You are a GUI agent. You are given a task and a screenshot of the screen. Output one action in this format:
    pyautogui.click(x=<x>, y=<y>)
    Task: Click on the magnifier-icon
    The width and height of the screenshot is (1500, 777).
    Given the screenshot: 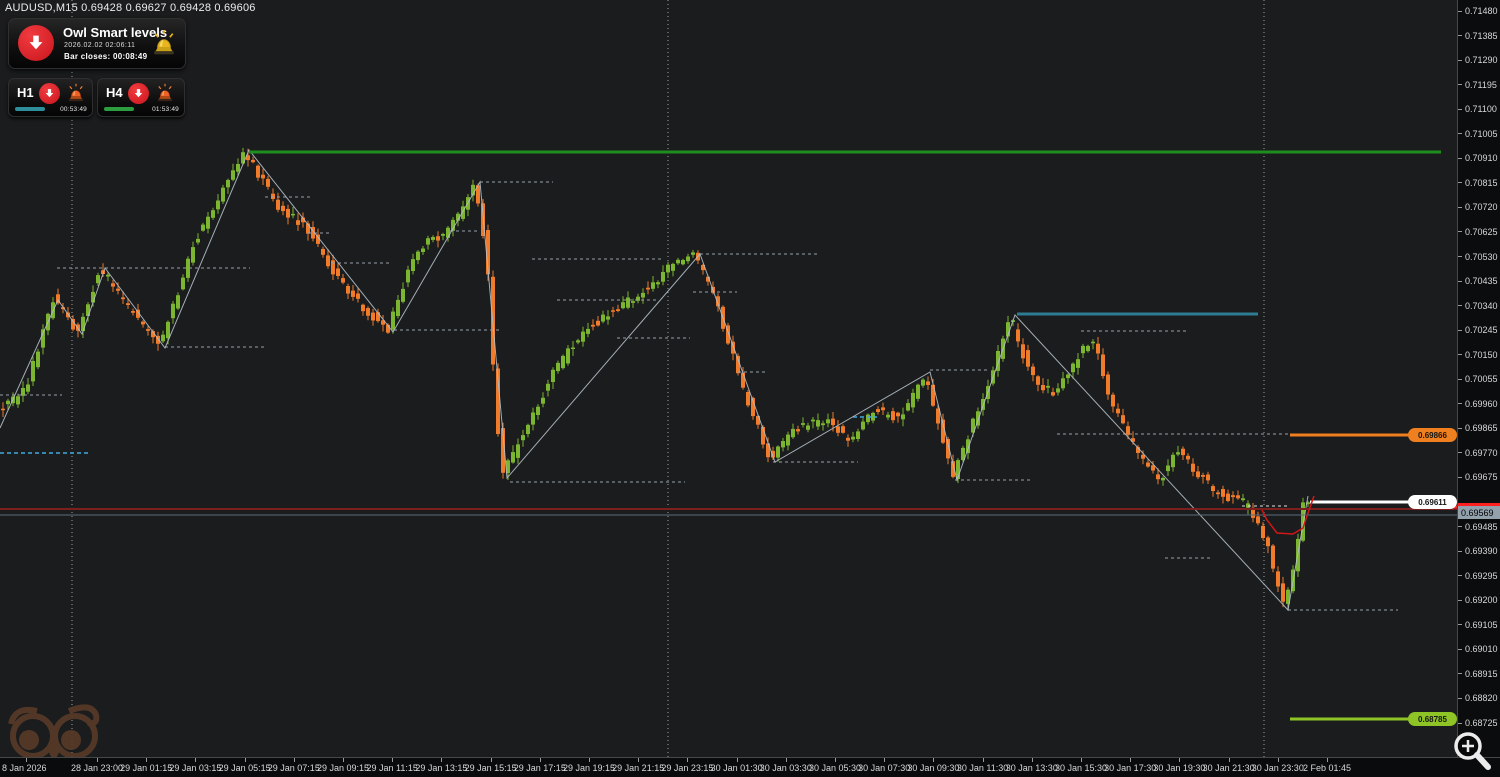 What is the action you would take?
    pyautogui.click(x=1472, y=751)
    